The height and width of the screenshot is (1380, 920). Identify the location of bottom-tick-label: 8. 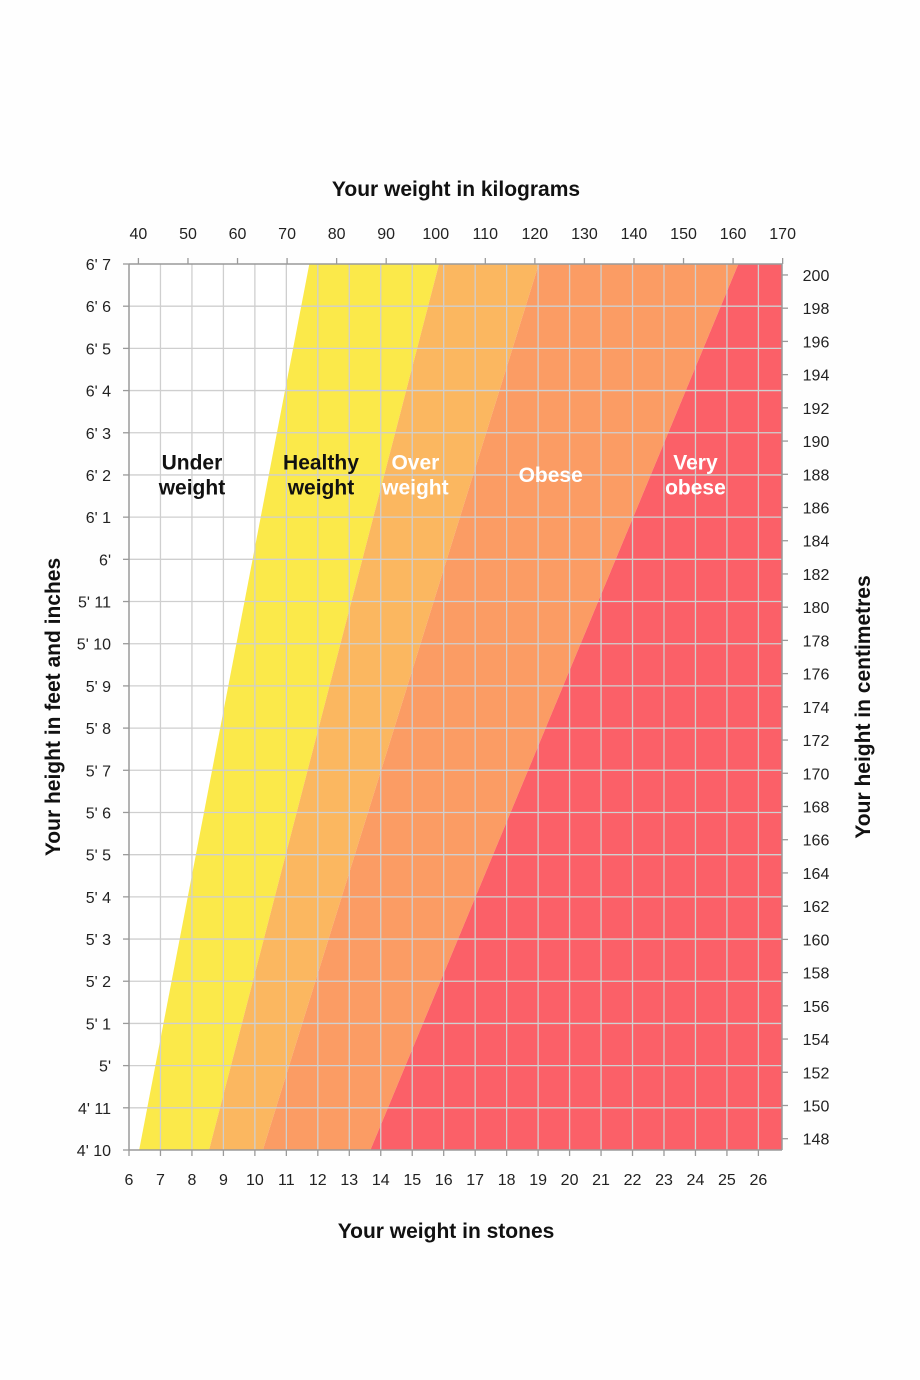
(191, 1180).